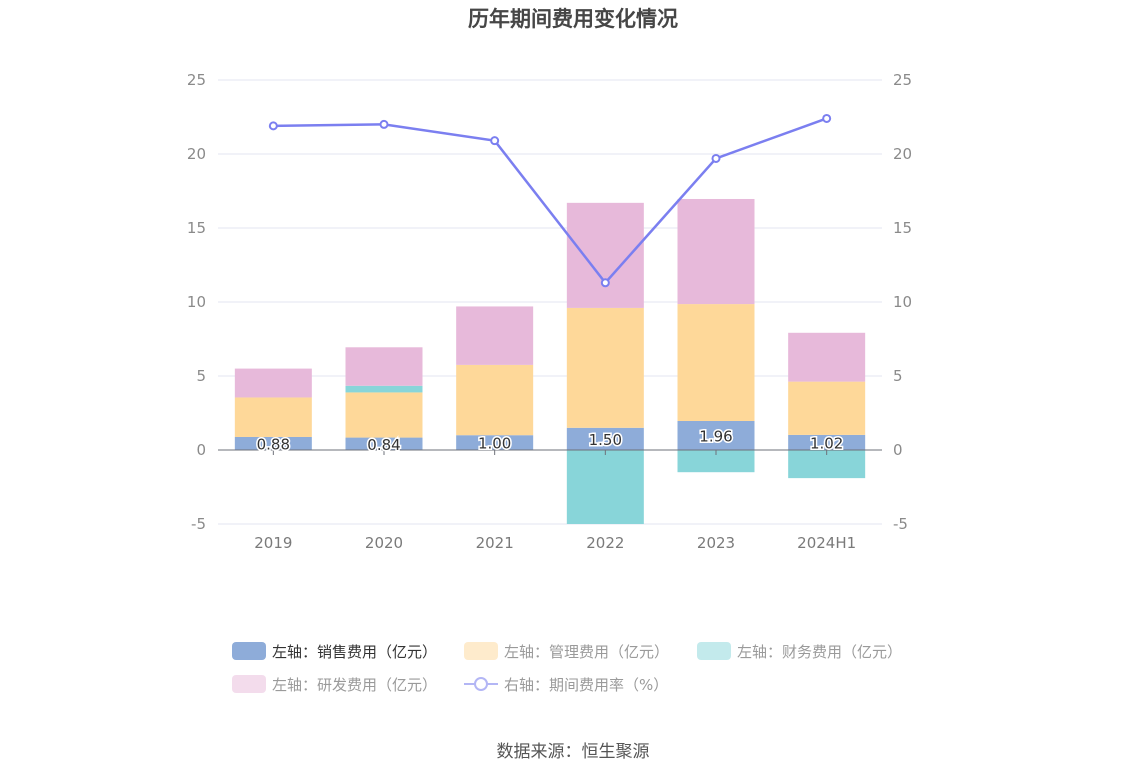 The image size is (1147, 776). I want to click on legend-label: 右轴：期间费用率（%）, so click(586, 685).